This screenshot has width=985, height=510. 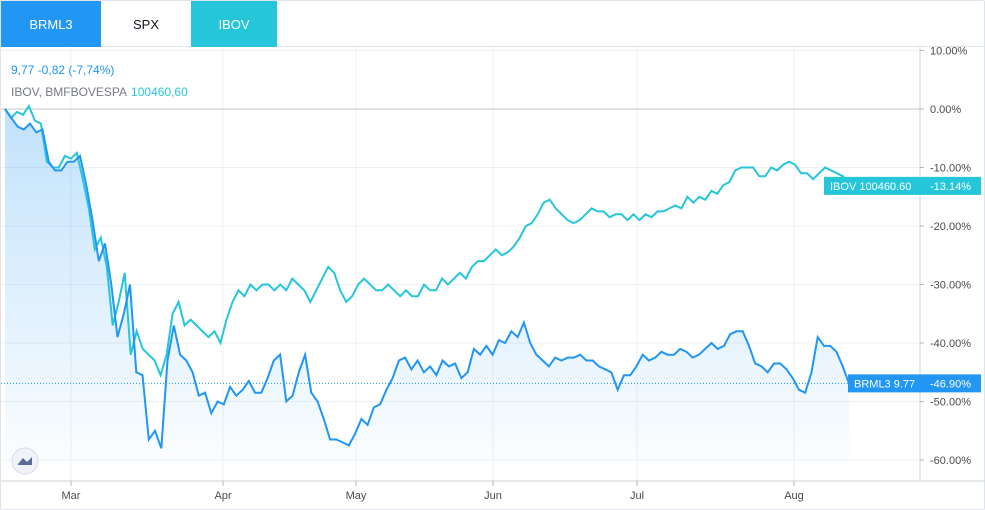 What do you see at coordinates (902, 284) in the screenshot?
I see `last-value-tags: IBOV 100460.60 -13.14% BRML3 9.77 -46.90%` at bounding box center [902, 284].